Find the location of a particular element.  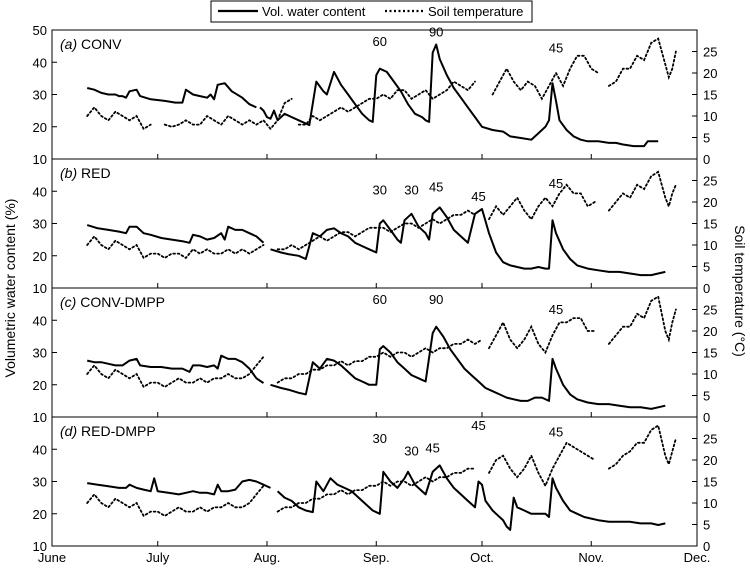

y-axis-left-label: Volumetric water content (%) is located at coordinates (10, 288).